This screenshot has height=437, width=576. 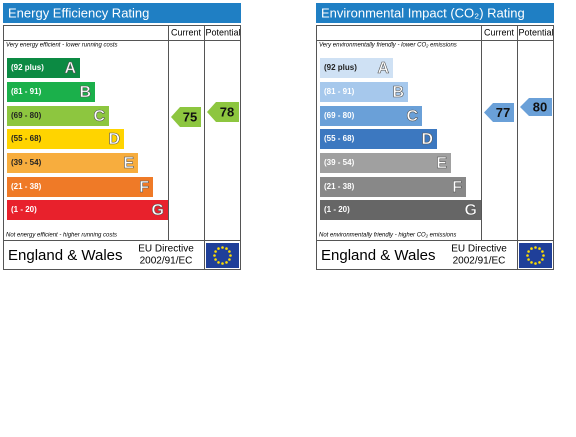 I want to click on panel-title: Environmental Impact (CO₂) Rating, so click(x=423, y=12).